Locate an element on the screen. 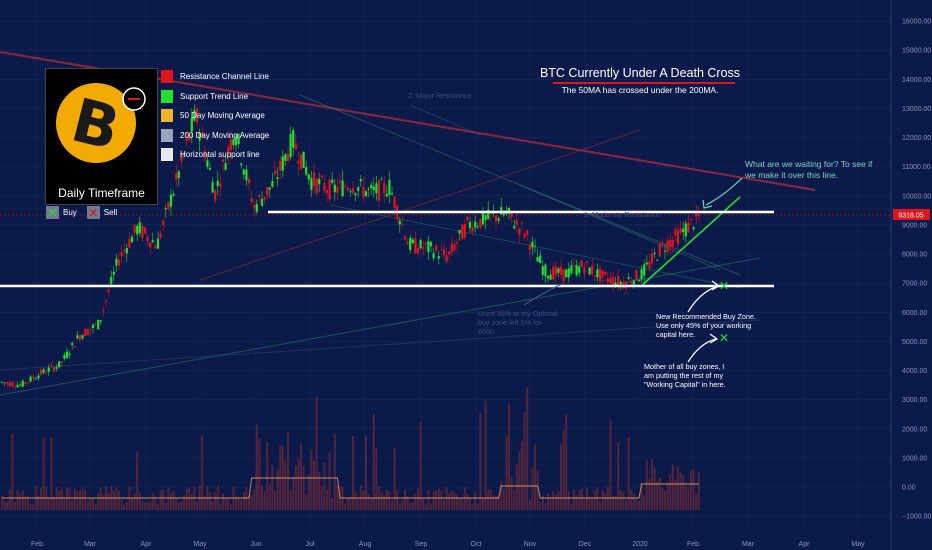 The width and height of the screenshot is (932, 550). x-tick-label: Jun is located at coordinates (255, 544).